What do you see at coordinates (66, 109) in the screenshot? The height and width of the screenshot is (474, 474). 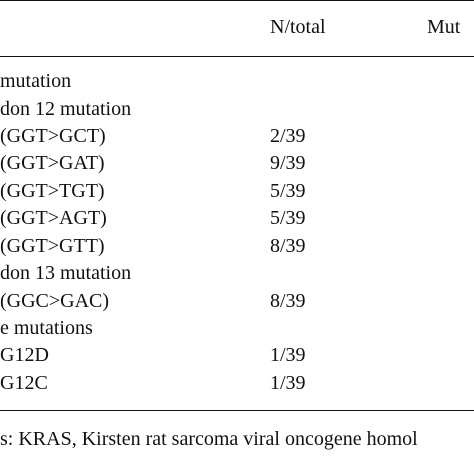 I see `row-label: don 12 mutation` at bounding box center [66, 109].